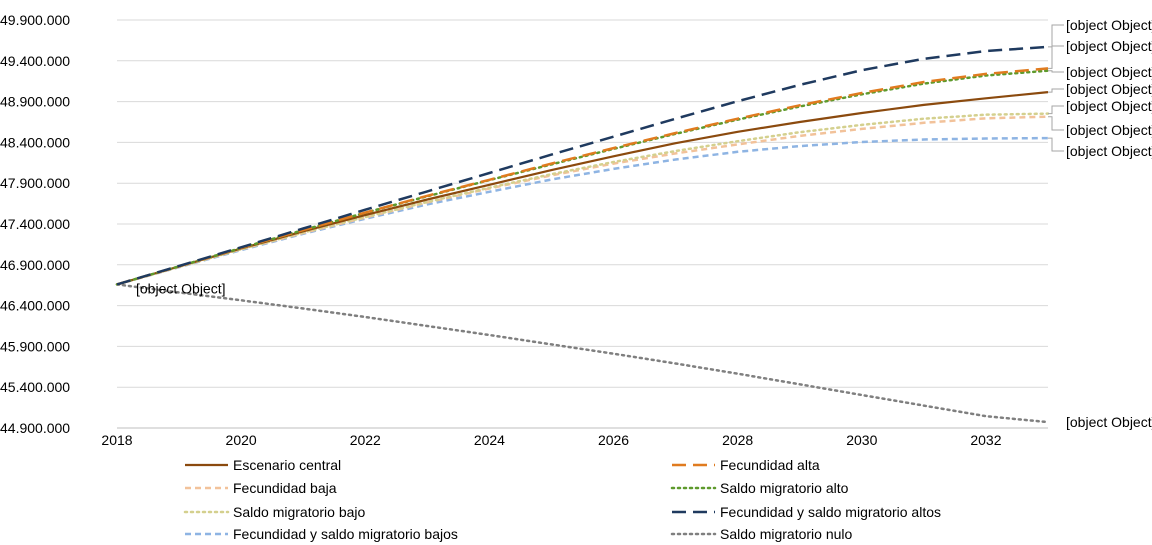  I want to click on legend-label: Fecundidad baja, so click(285, 488).